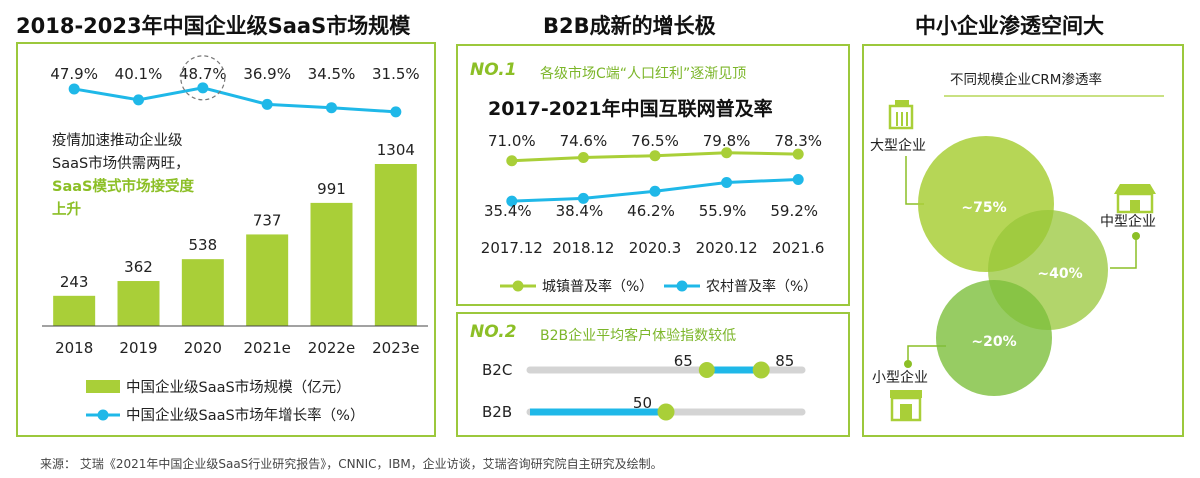  What do you see at coordinates (139, 74) in the screenshot?
I see `growth-label-2019: 40.1%` at bounding box center [139, 74].